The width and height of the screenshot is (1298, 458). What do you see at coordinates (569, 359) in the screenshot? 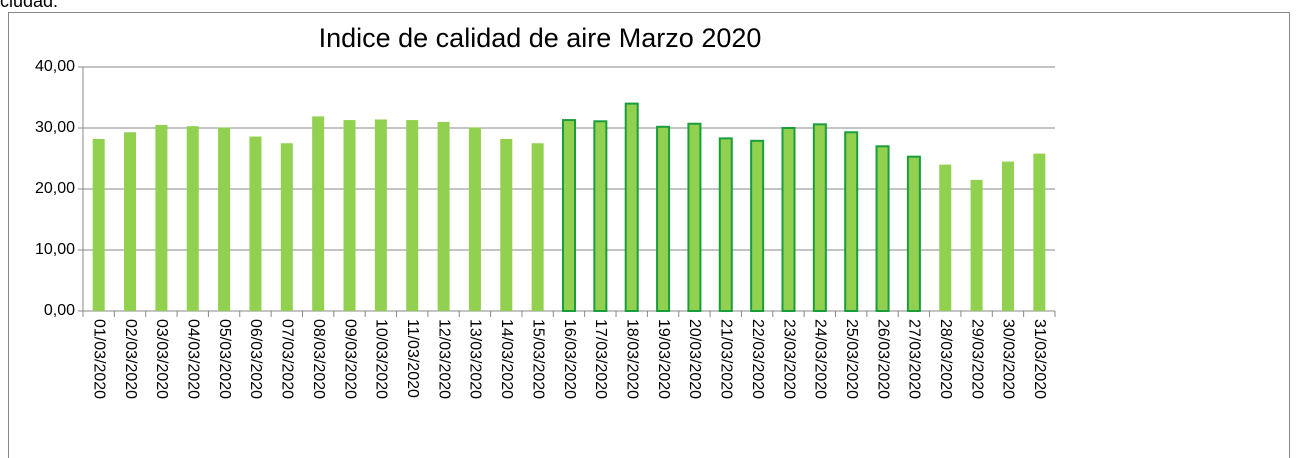
I see `x-tick-label: 16/03/2020` at bounding box center [569, 359].